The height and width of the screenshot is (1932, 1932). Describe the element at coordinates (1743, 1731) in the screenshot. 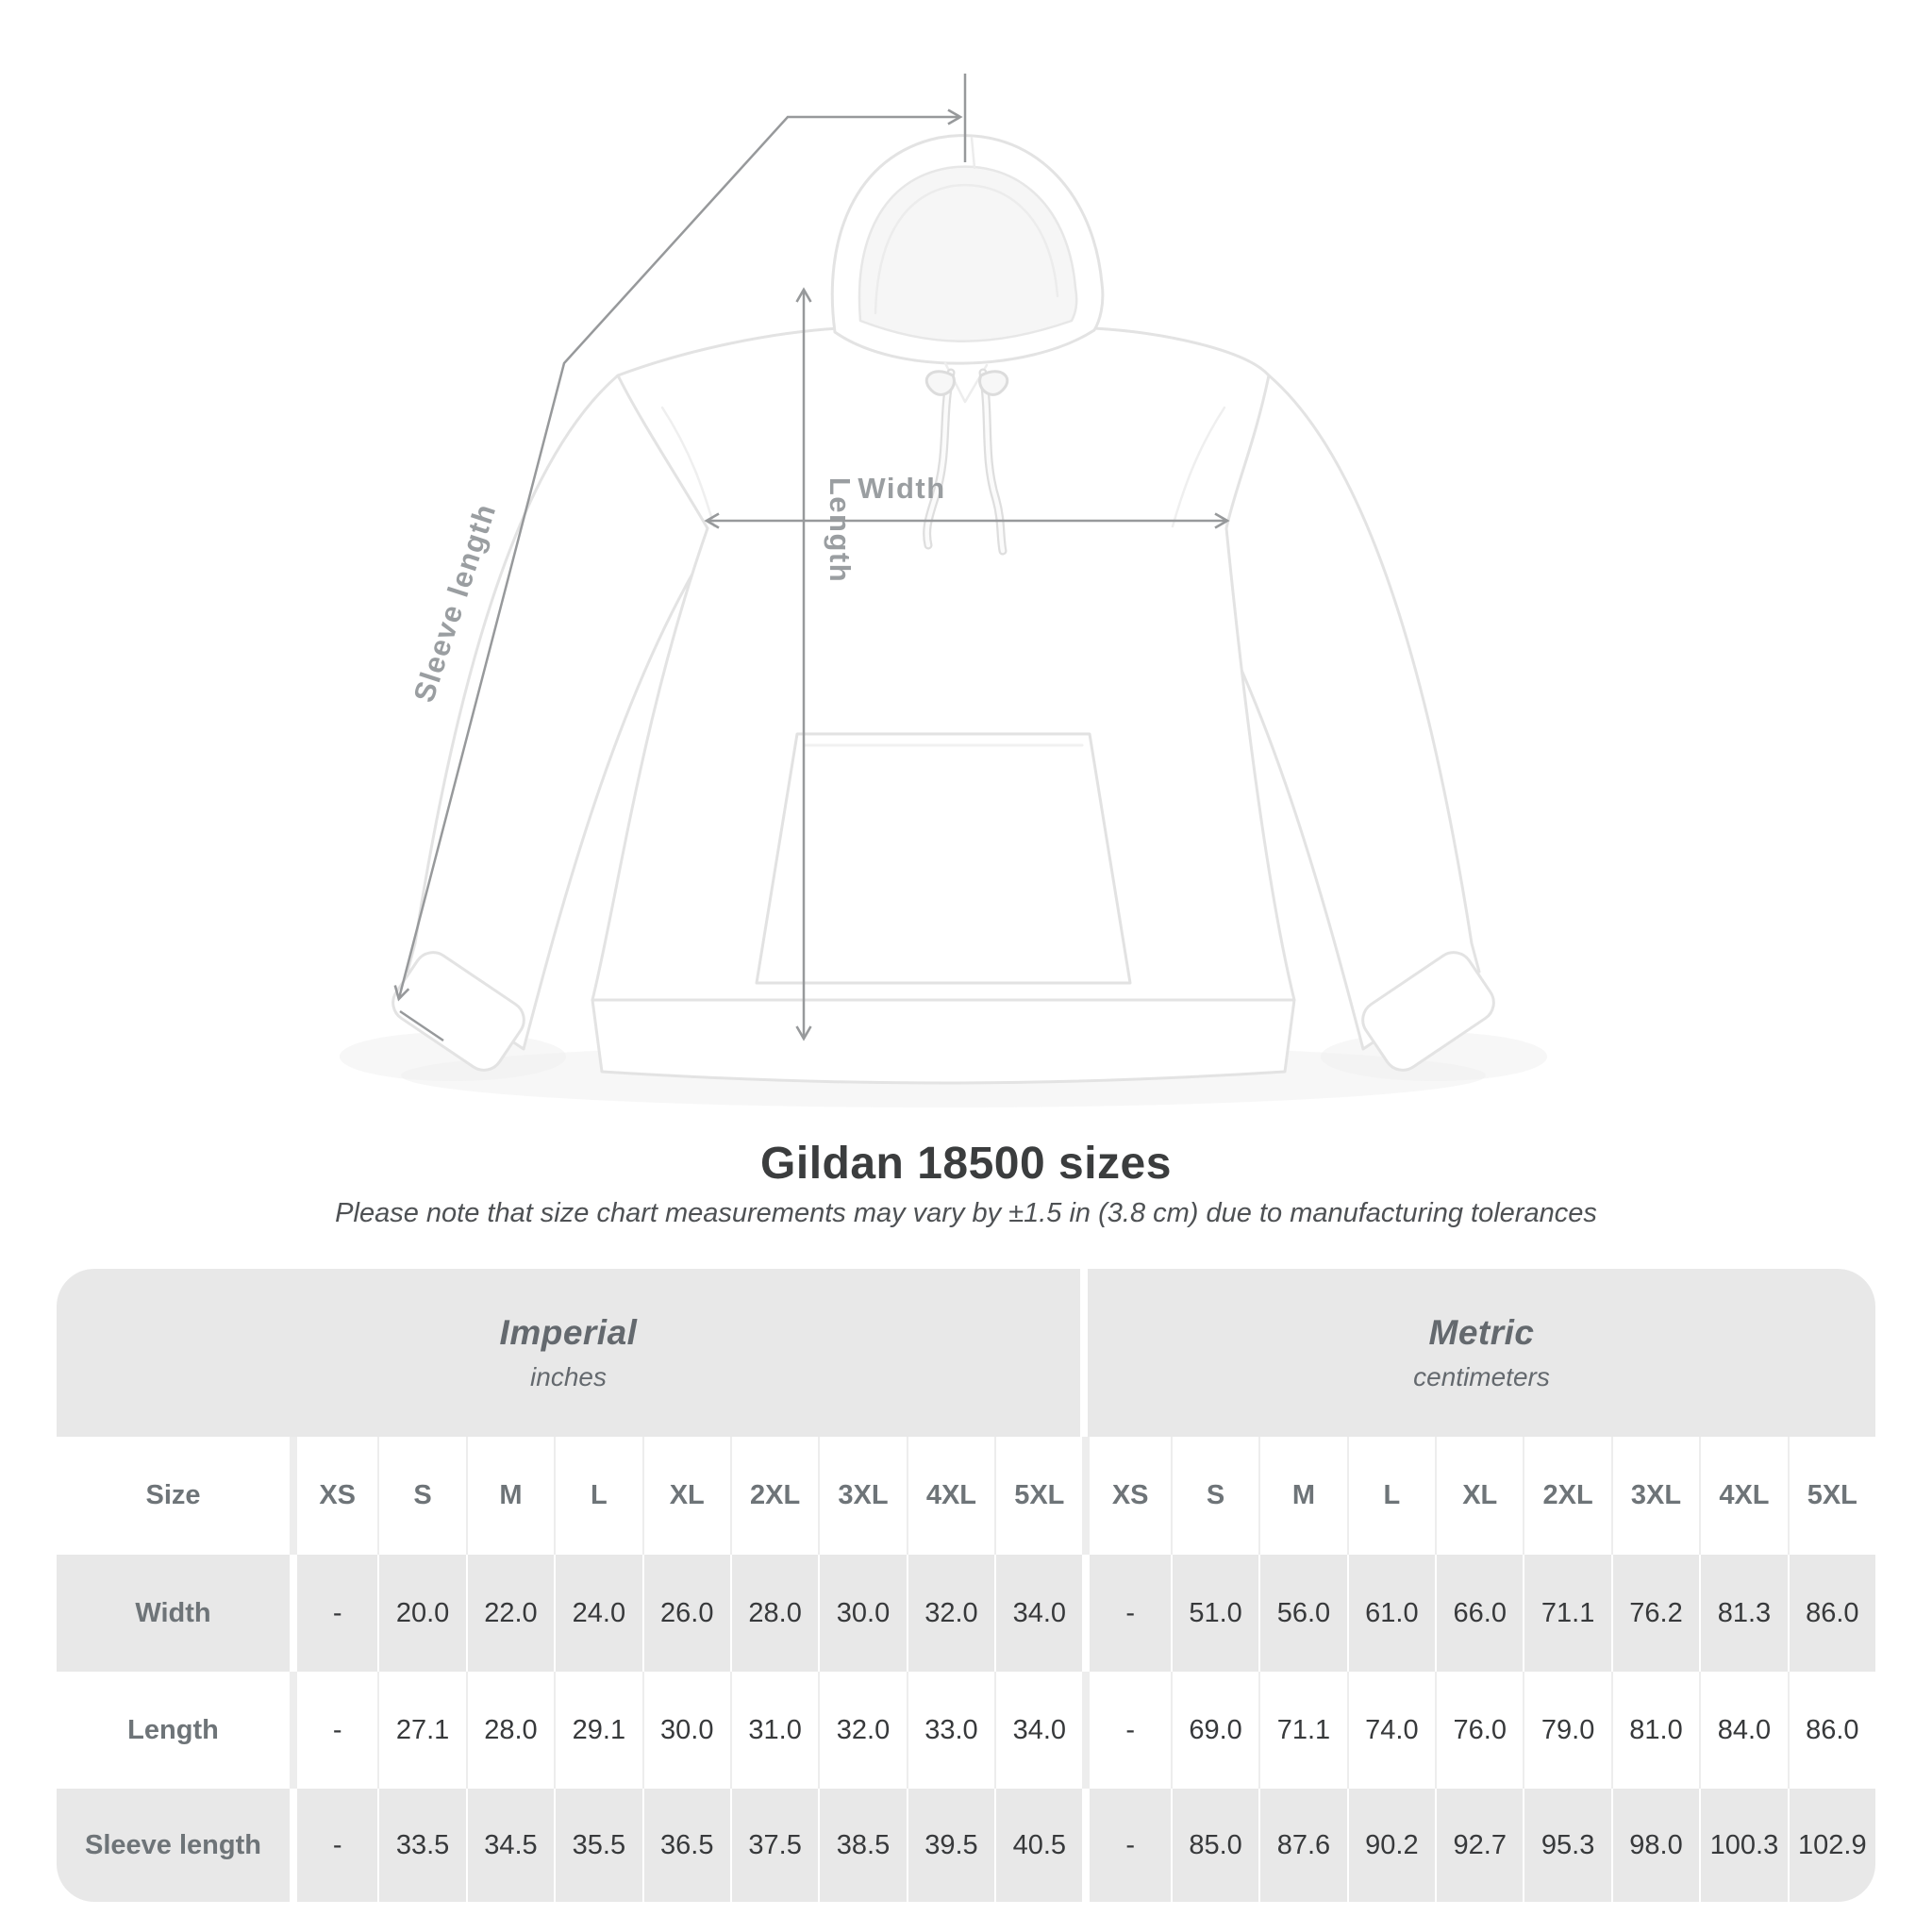

I see `table-cell: 84.0` at that location.